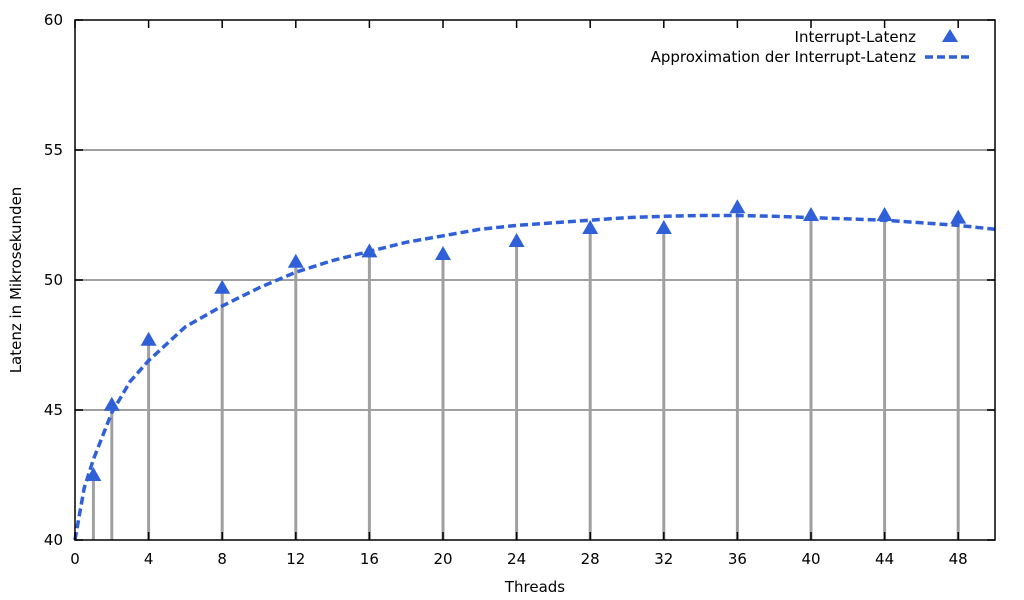 The width and height of the screenshot is (1024, 600). I want to click on x-tick-label: 24, so click(516, 559).